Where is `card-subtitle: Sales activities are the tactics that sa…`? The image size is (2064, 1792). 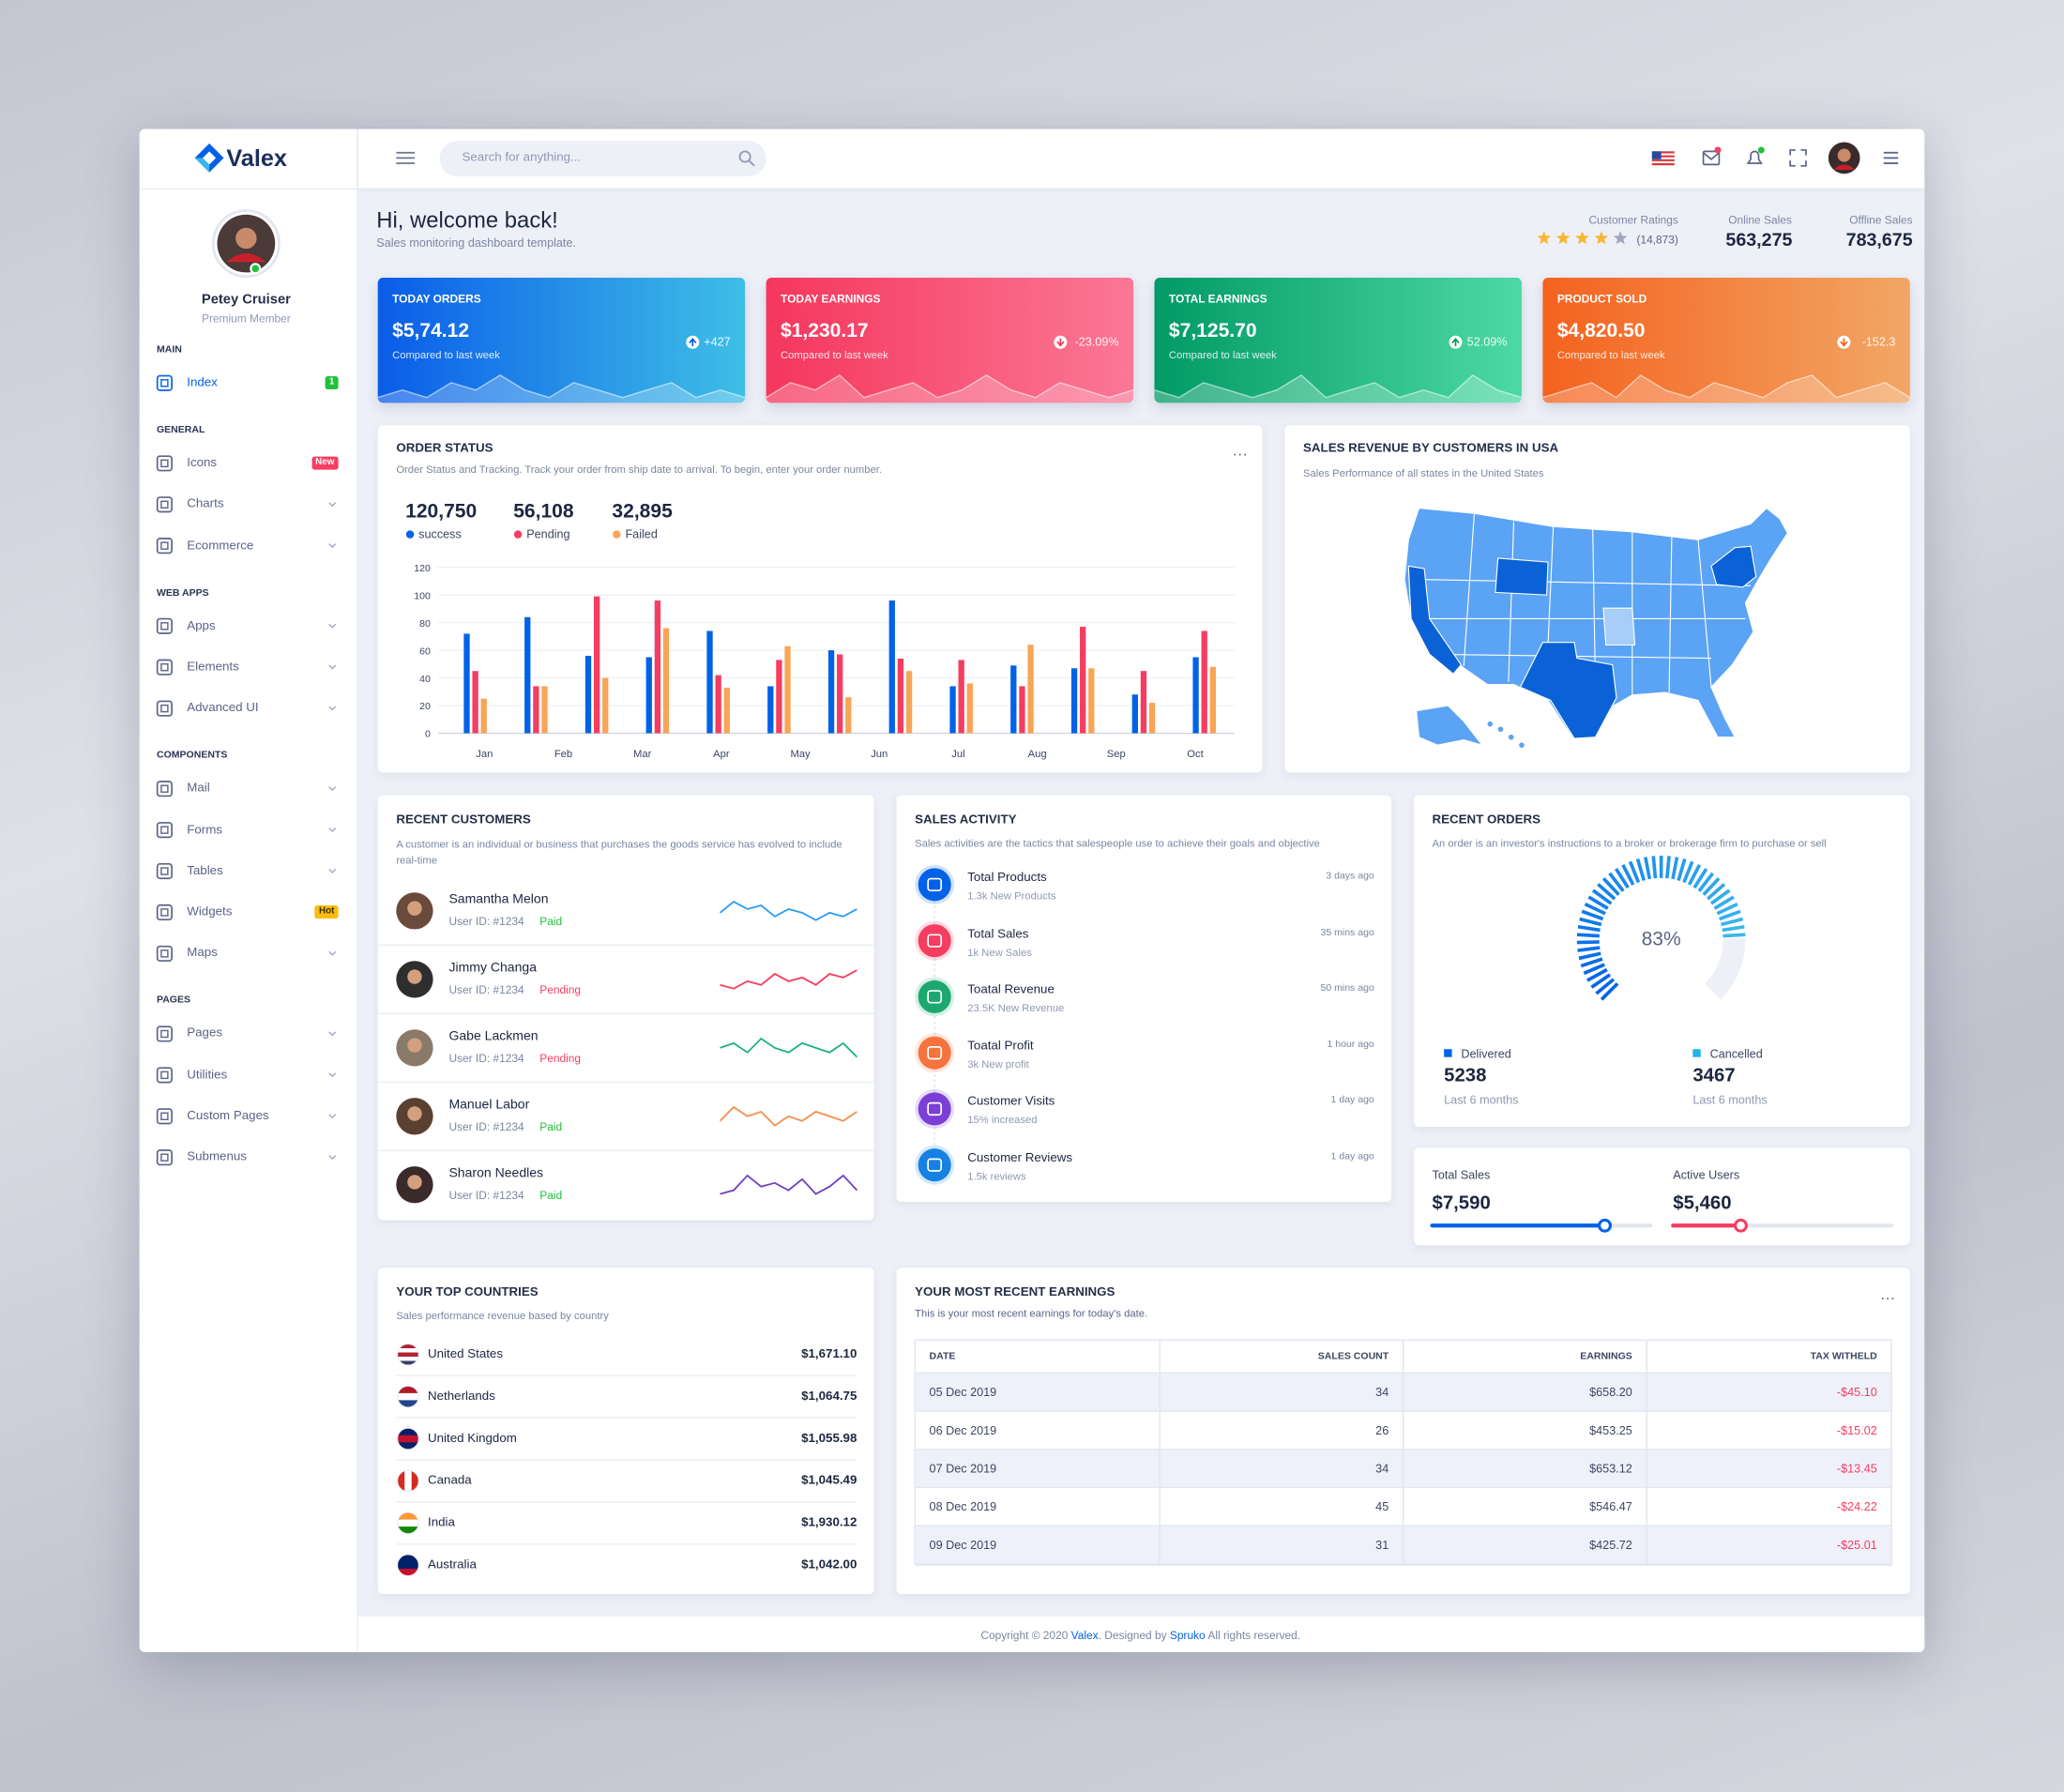
card-subtitle: Sales activities are the tactics that sa… is located at coordinates (1117, 843).